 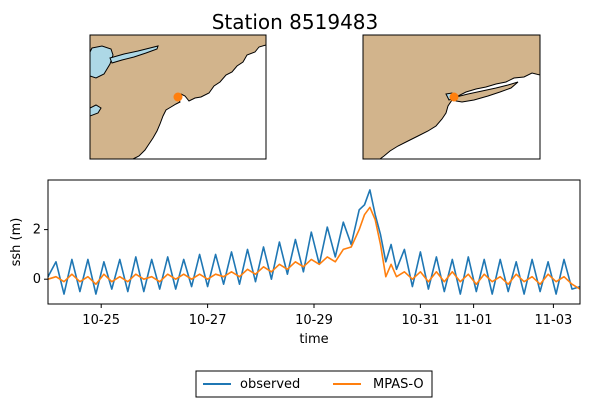 What do you see at coordinates (134, 54) in the screenshot?
I see `regional-map-st-lawrence` at bounding box center [134, 54].